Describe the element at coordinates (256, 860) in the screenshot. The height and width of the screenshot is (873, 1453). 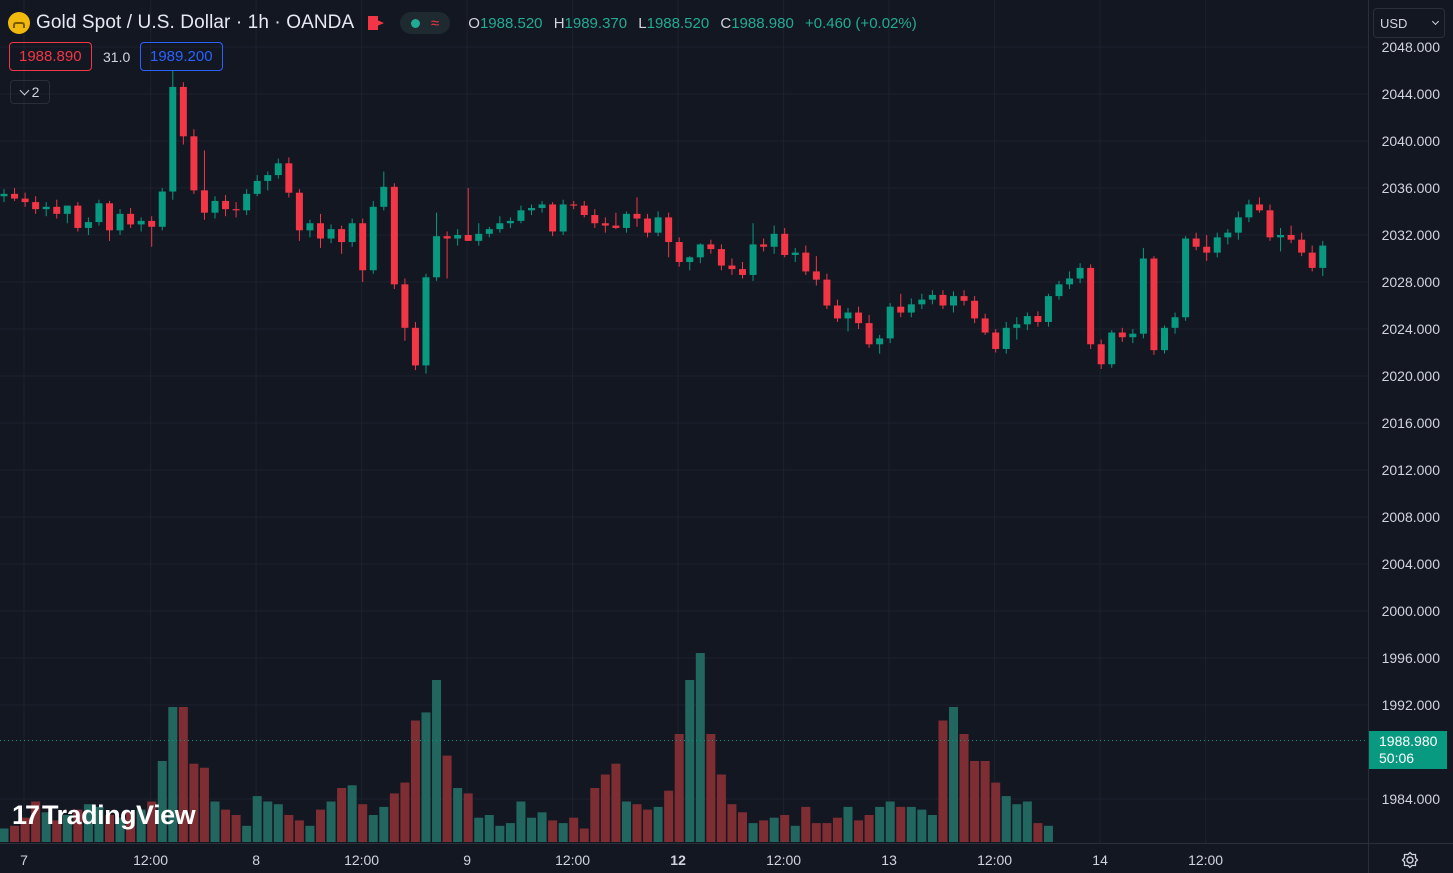
I see `x-tick-label: 8` at that location.